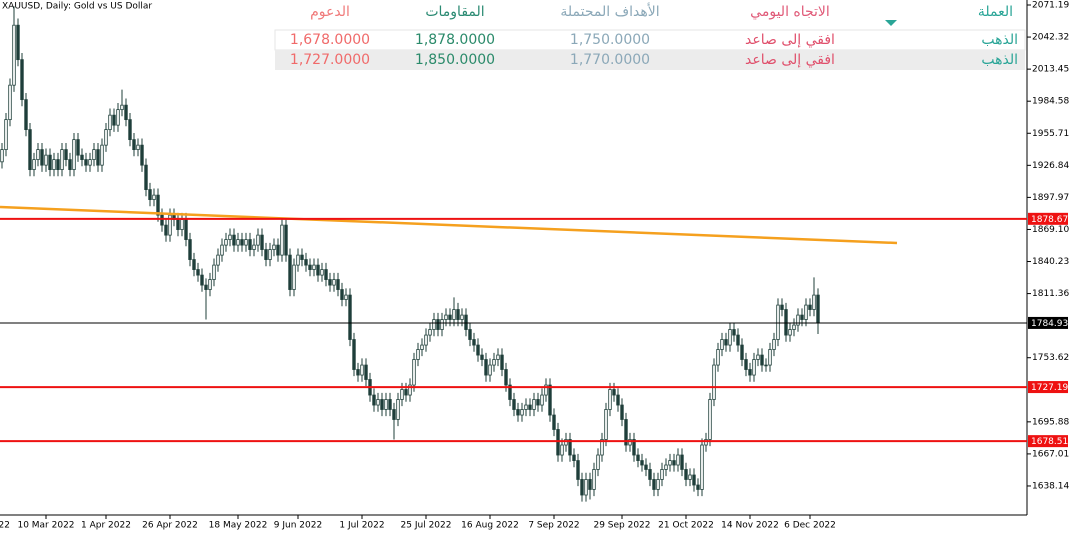 The width and height of the screenshot is (1072, 539). Describe the element at coordinates (170, 526) in the screenshot. I see `x-tick-label: 26 Apr 2022` at that location.